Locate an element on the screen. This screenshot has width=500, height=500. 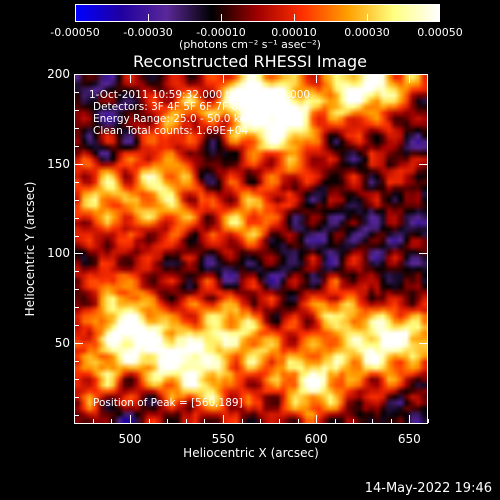
y-tick-label: 100 is located at coordinates (58, 253).